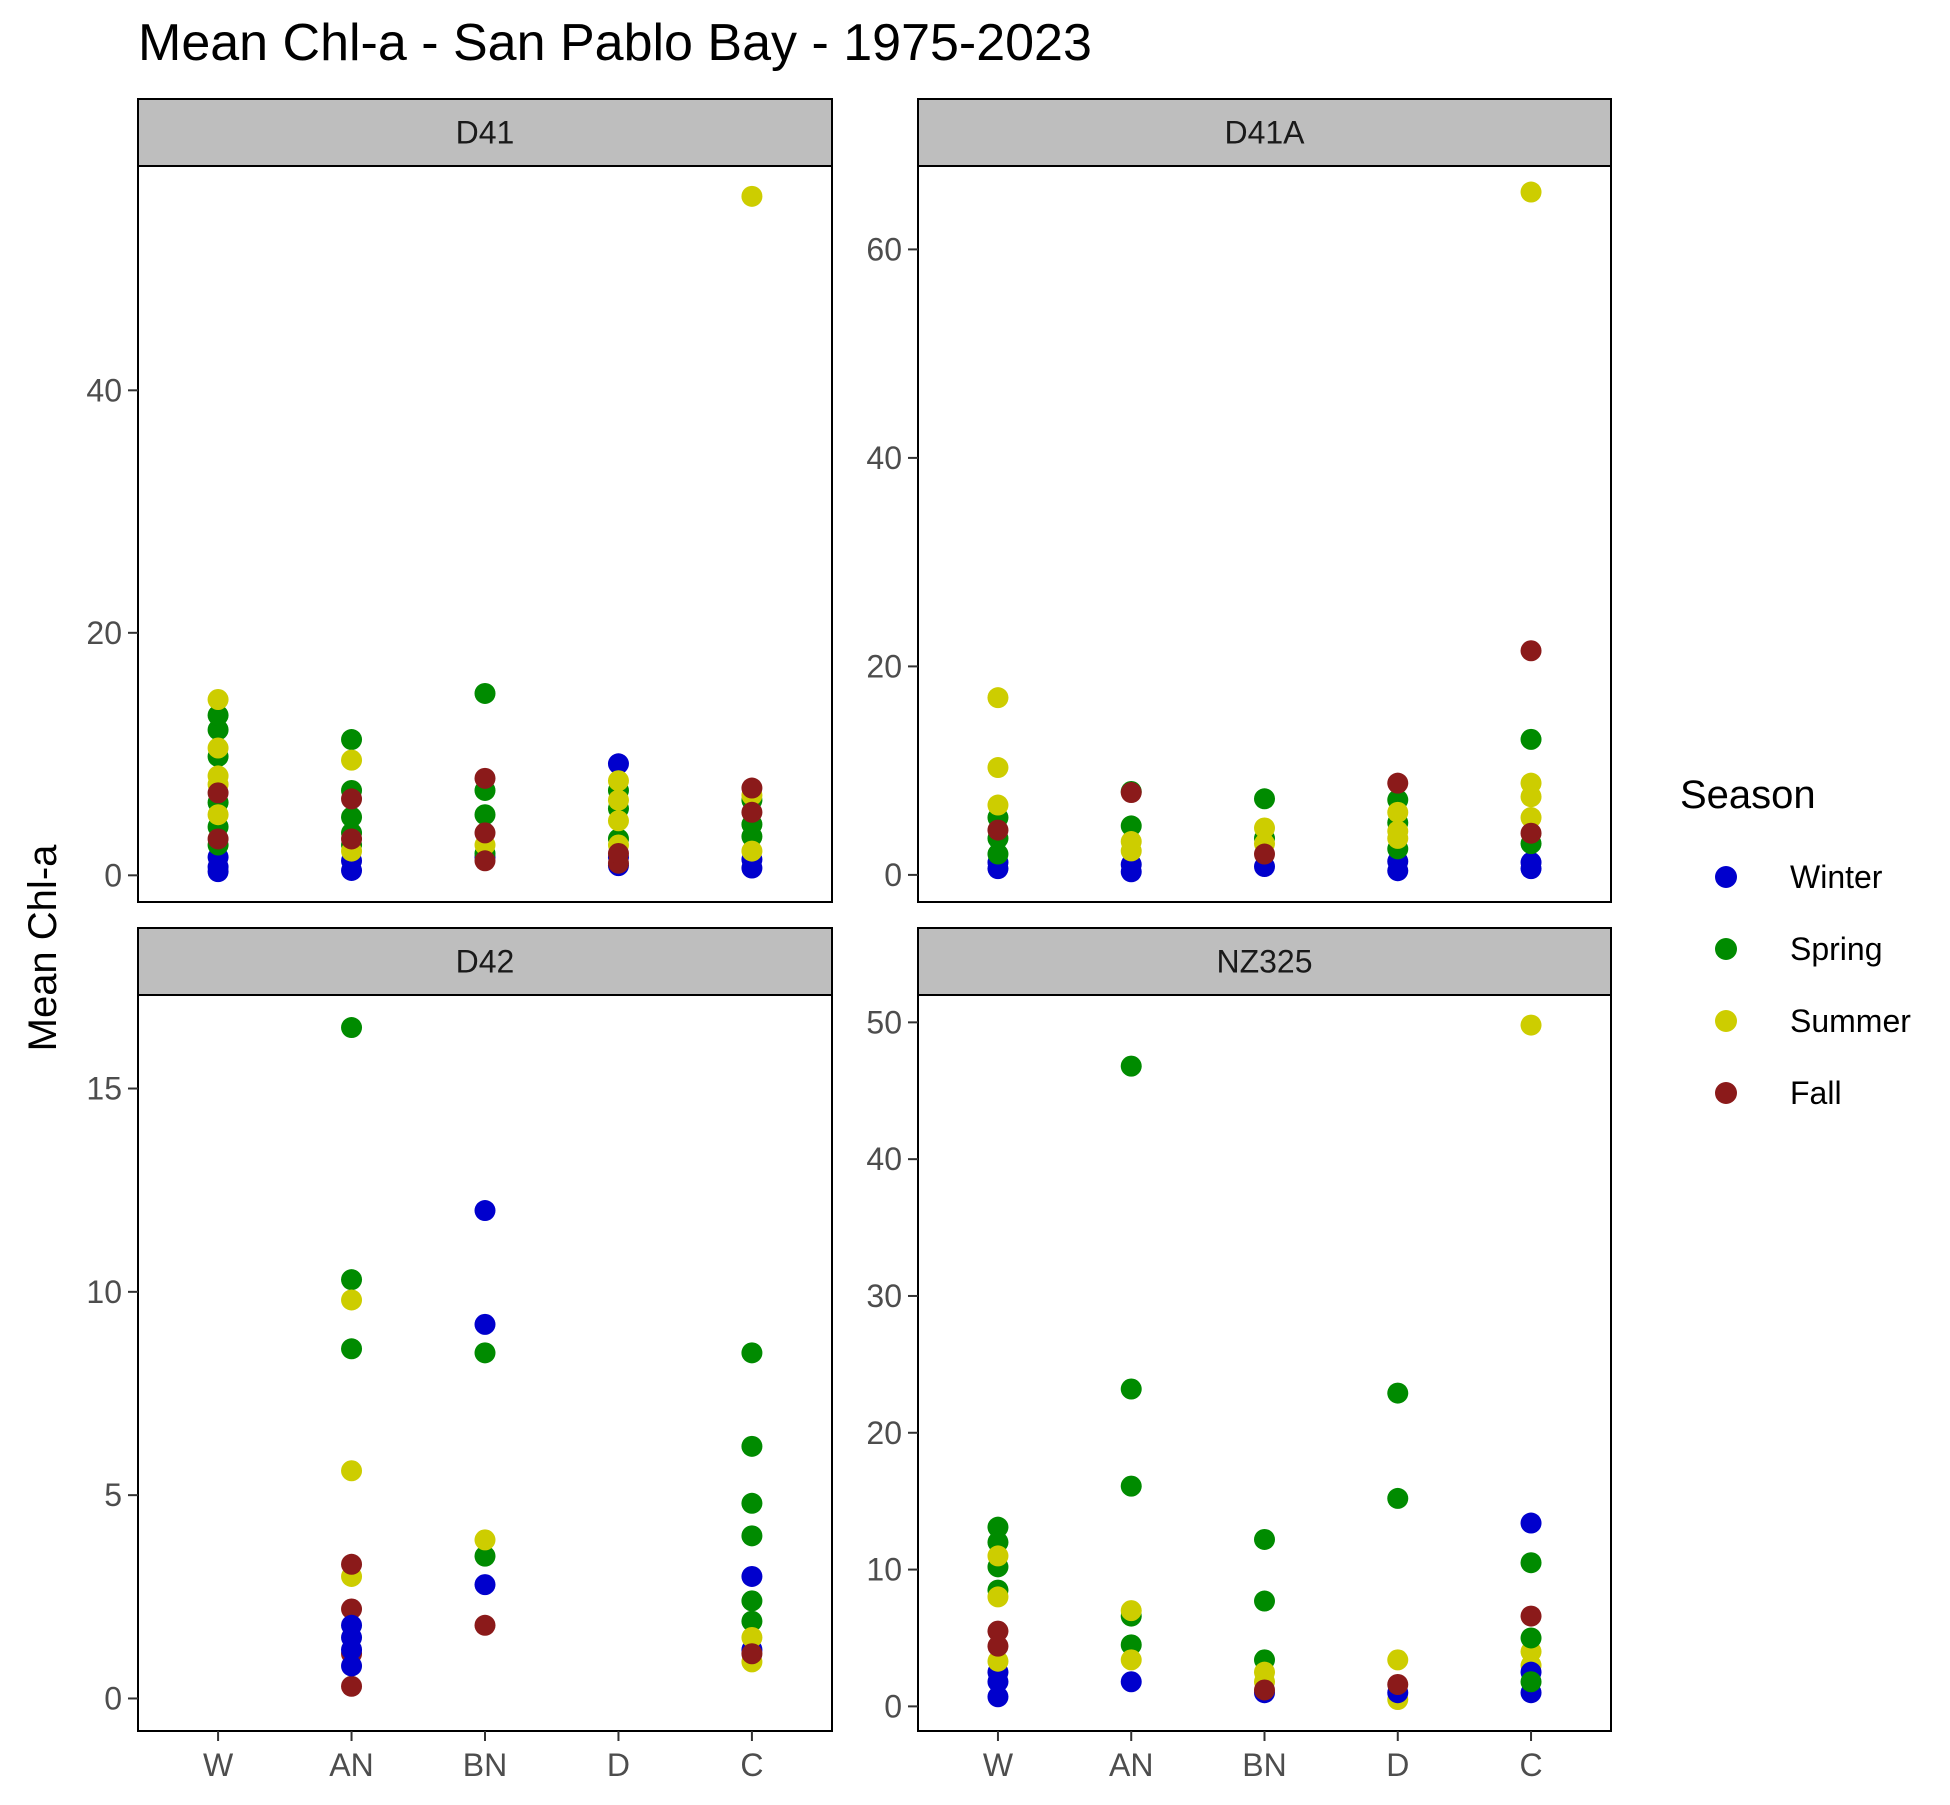  What do you see at coordinates (884, 249) in the screenshot?
I see `y-tick-label-d41a-60: 60` at bounding box center [884, 249].